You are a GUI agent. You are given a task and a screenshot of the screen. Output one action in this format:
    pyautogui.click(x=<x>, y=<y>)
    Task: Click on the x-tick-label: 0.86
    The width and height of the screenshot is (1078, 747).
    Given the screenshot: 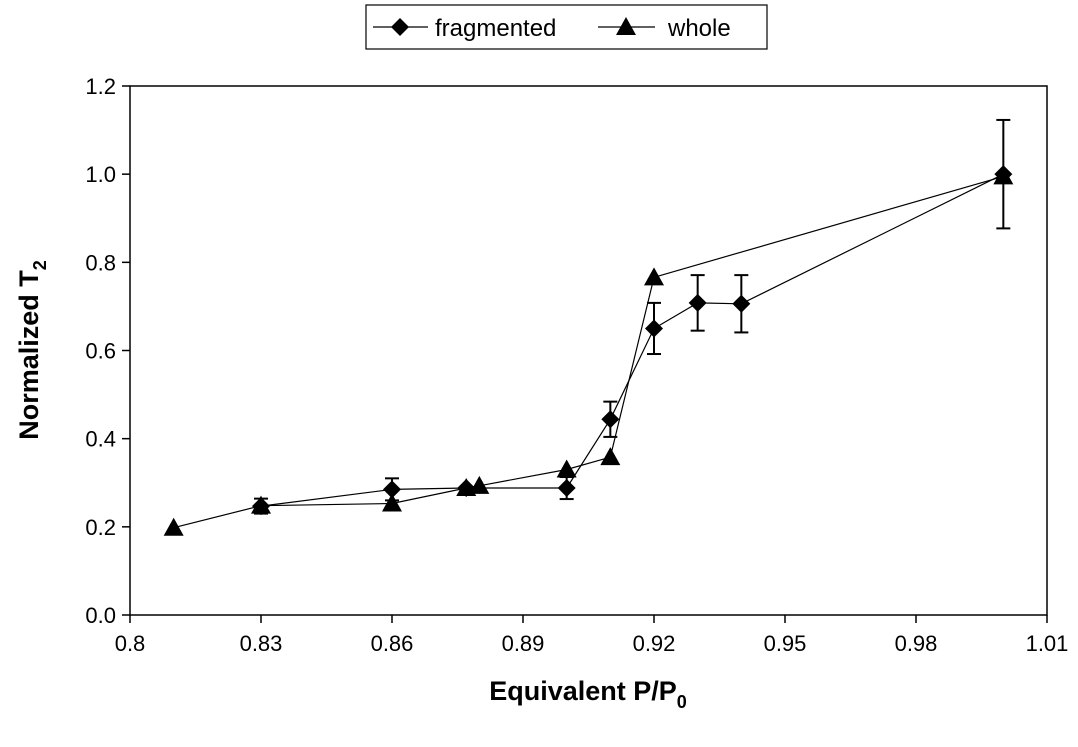 What is the action you would take?
    pyautogui.click(x=392, y=643)
    